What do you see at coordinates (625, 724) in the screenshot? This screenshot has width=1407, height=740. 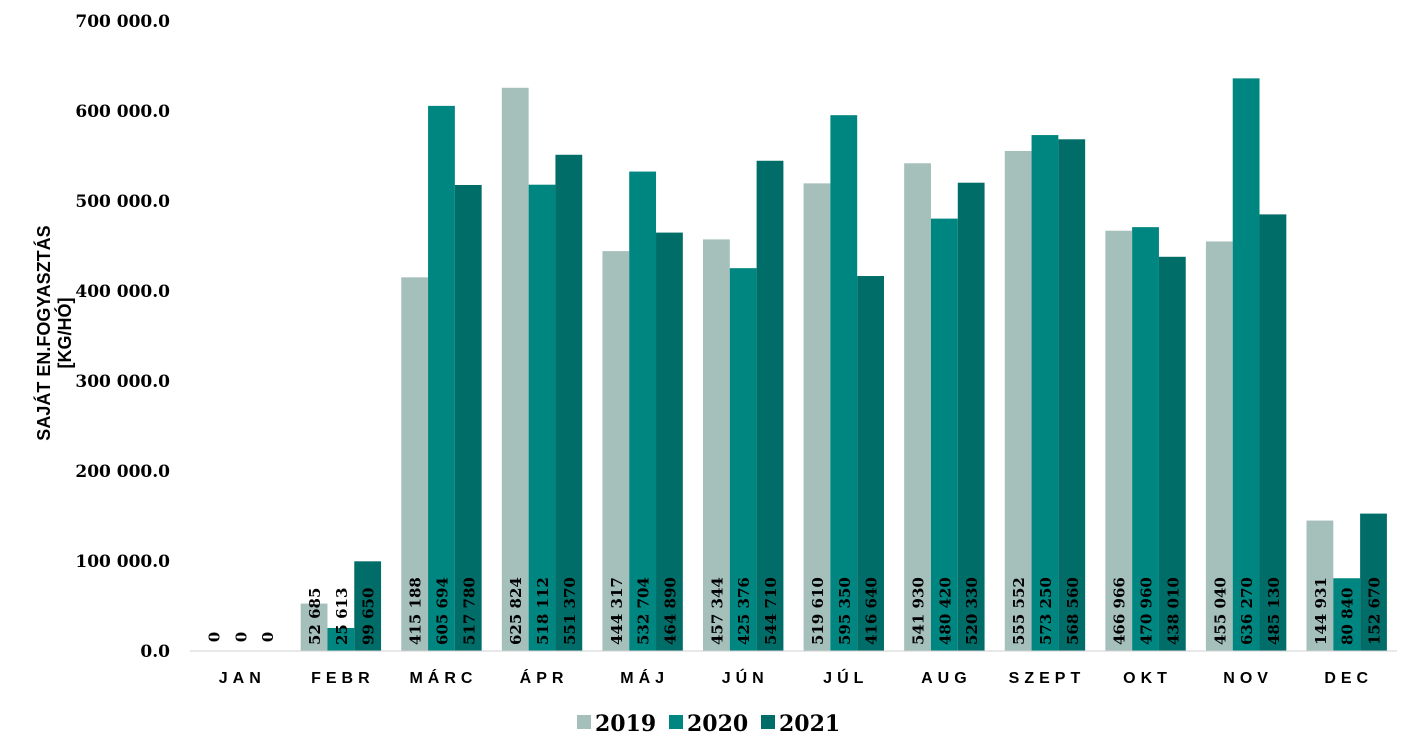 I see `legend-label: 2019` at bounding box center [625, 724].